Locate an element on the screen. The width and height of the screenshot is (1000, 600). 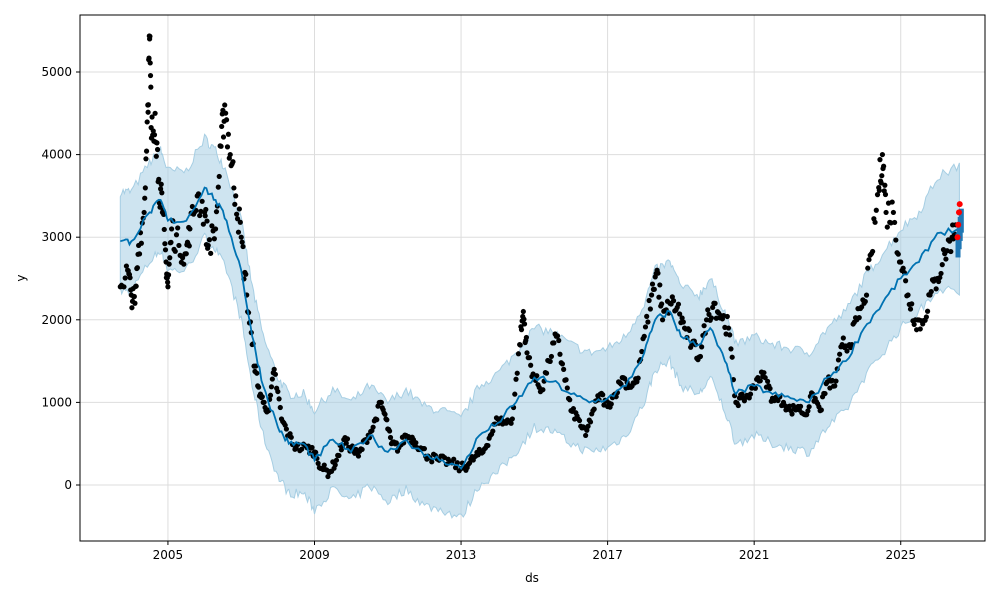
highlighted-point is located at coordinates (959, 204).